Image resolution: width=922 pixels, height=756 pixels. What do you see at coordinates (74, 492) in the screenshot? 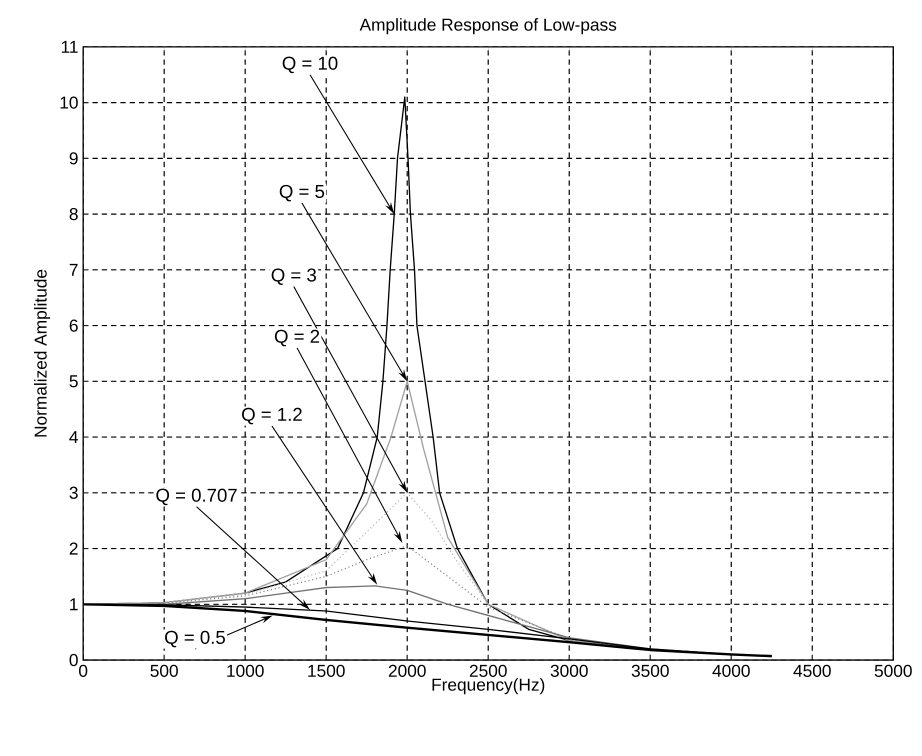
I see `y-tick-label: 3` at bounding box center [74, 492].